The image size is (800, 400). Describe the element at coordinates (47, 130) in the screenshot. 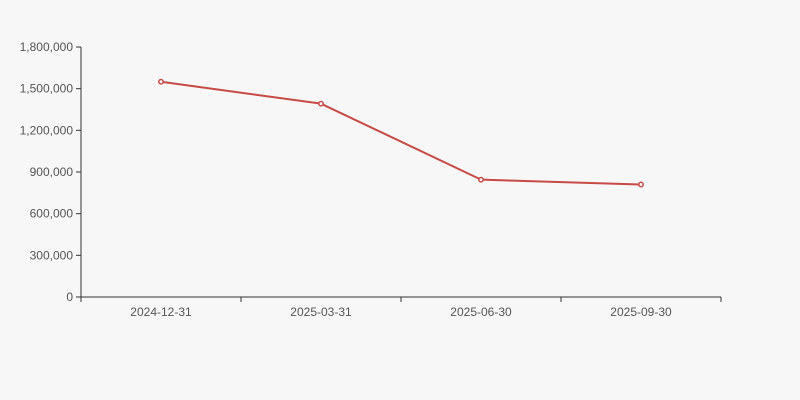

I see `y-axis-tick-label: 1,200,000` at that location.